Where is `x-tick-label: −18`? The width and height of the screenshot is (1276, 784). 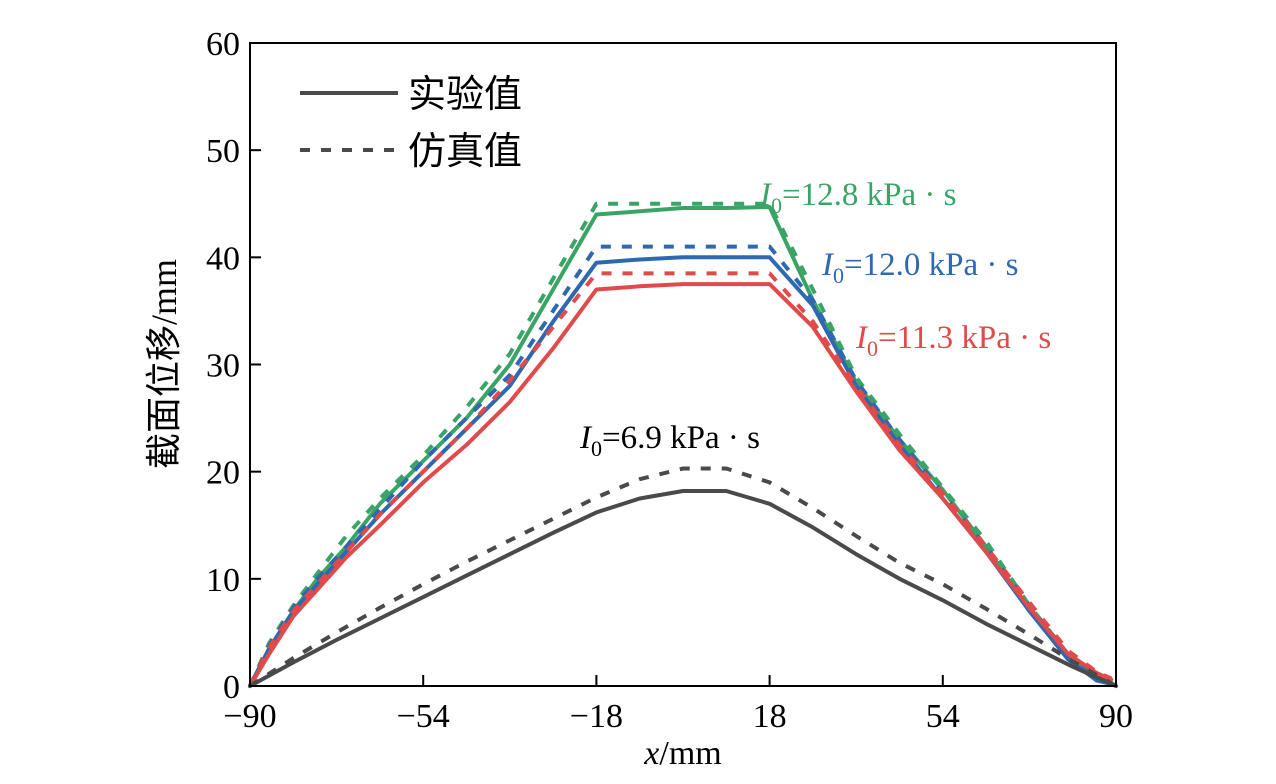 x-tick-label: −18 is located at coordinates (596, 716).